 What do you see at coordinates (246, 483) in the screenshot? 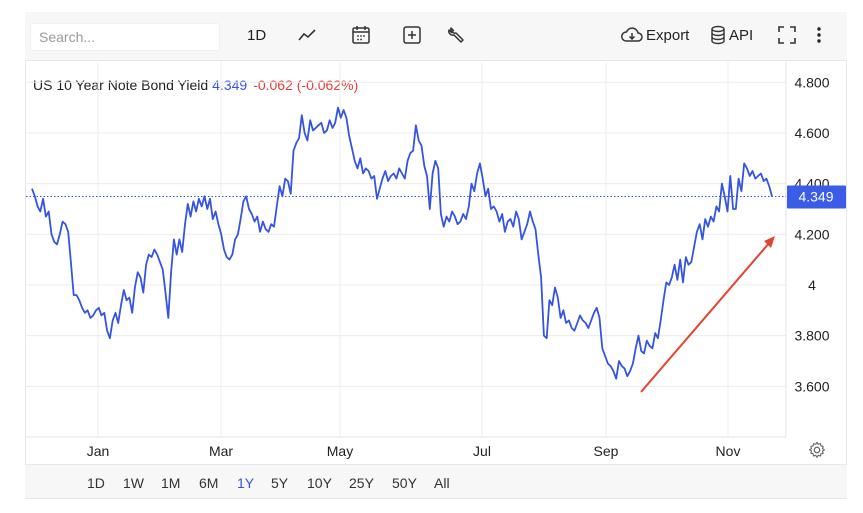
I see `range-button-1y: 1Y` at bounding box center [246, 483].